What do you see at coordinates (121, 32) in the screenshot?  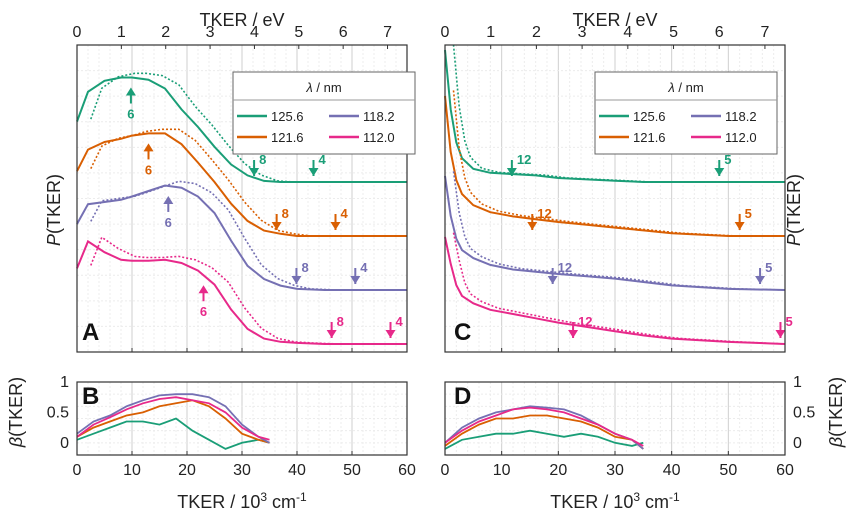 I see `top-tick-label: 1` at bounding box center [121, 32].